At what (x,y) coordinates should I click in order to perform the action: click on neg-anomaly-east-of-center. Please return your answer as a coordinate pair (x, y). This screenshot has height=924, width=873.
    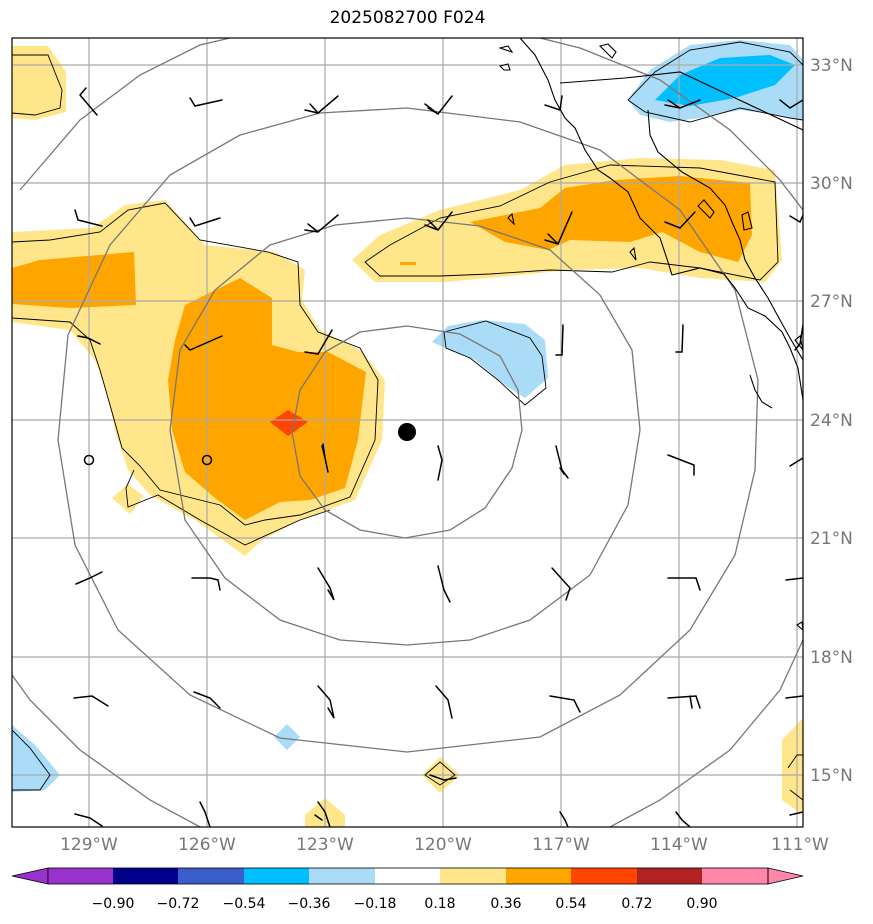
    Looking at the image, I should click on (490, 359).